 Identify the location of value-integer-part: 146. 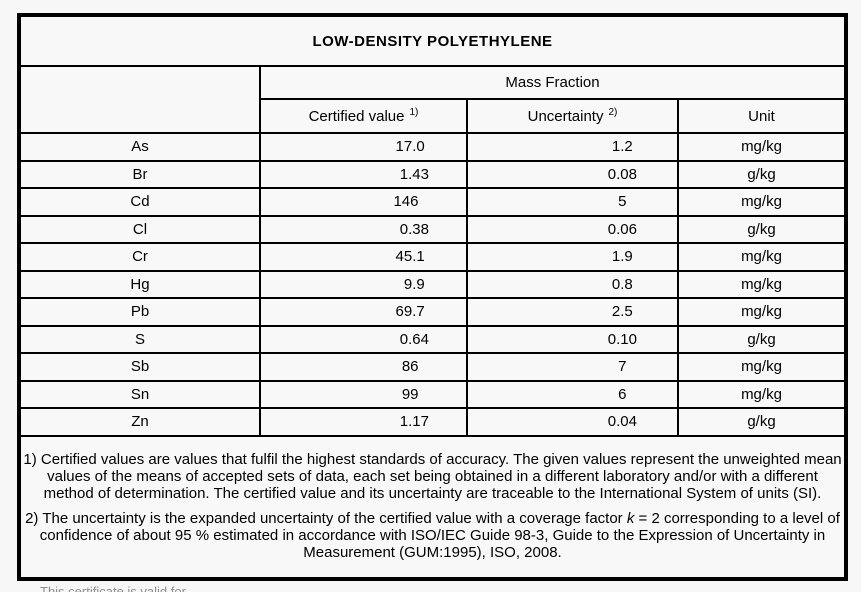
(406, 202).